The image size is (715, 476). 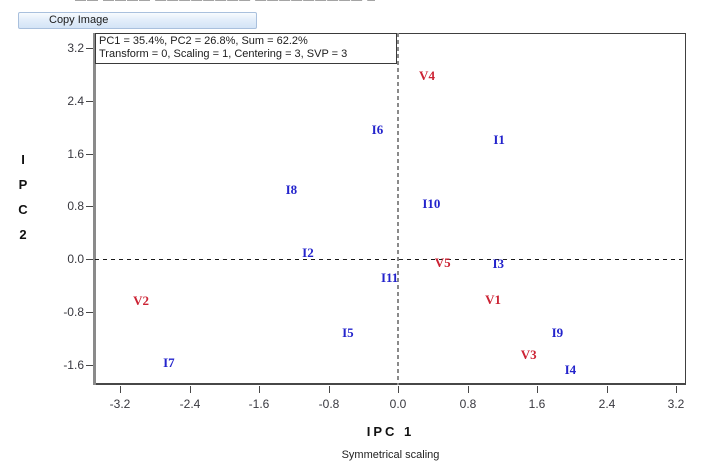 What do you see at coordinates (570, 369) in the screenshot?
I see `point-label-I4: I4` at bounding box center [570, 369].